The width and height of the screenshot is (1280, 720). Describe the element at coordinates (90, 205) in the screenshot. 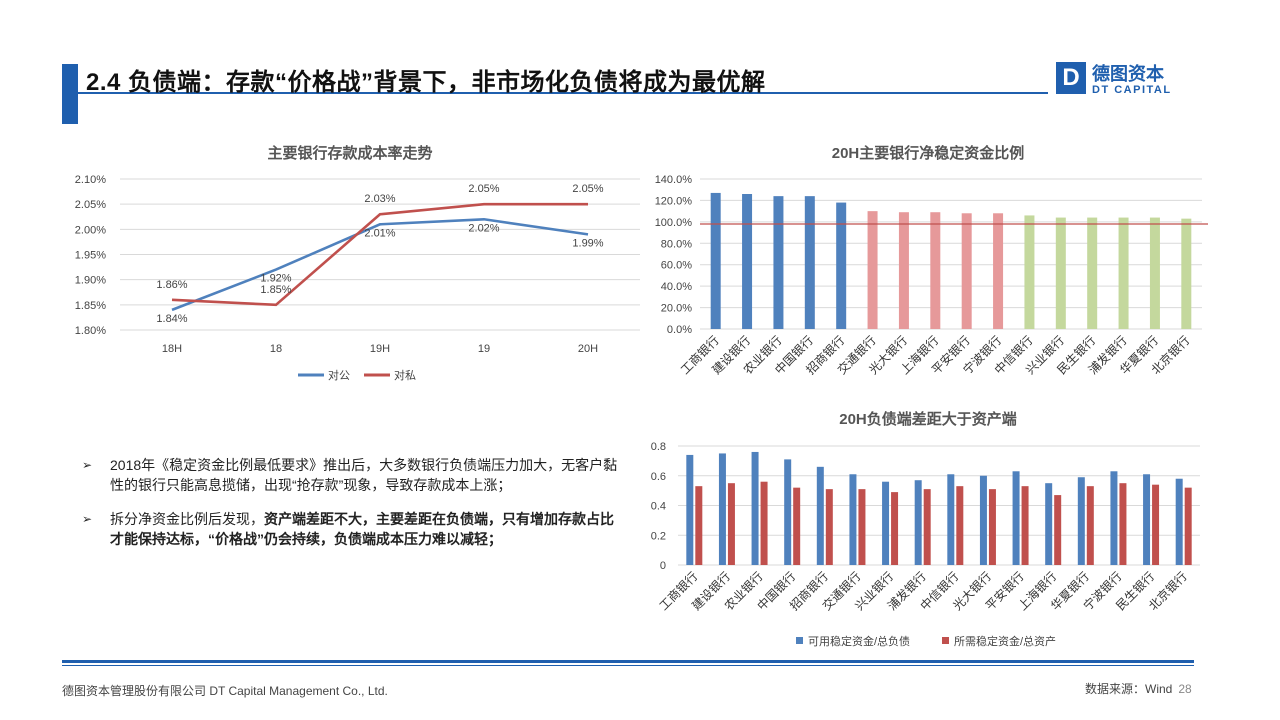

I see `y-tick-label: 2.05%` at that location.